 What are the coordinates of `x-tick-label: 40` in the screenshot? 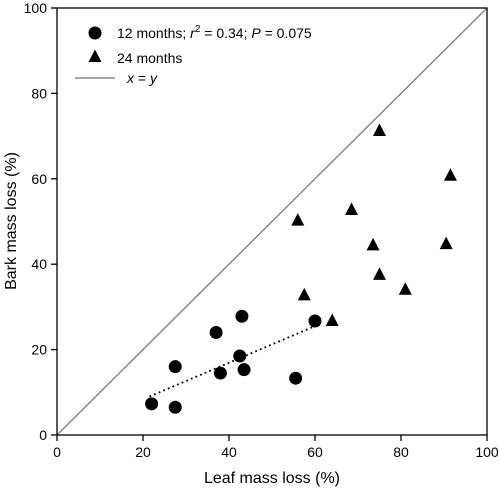 It's located at (229, 452).